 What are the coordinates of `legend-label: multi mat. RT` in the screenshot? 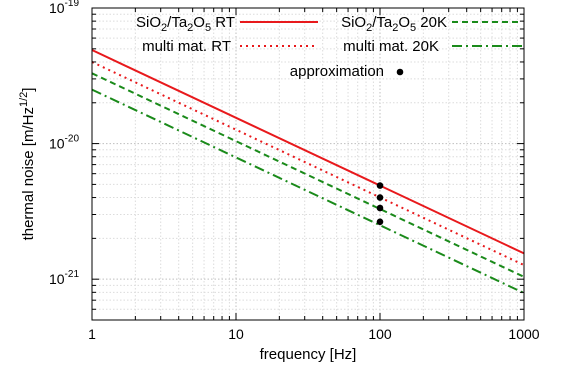 It's located at (186, 46).